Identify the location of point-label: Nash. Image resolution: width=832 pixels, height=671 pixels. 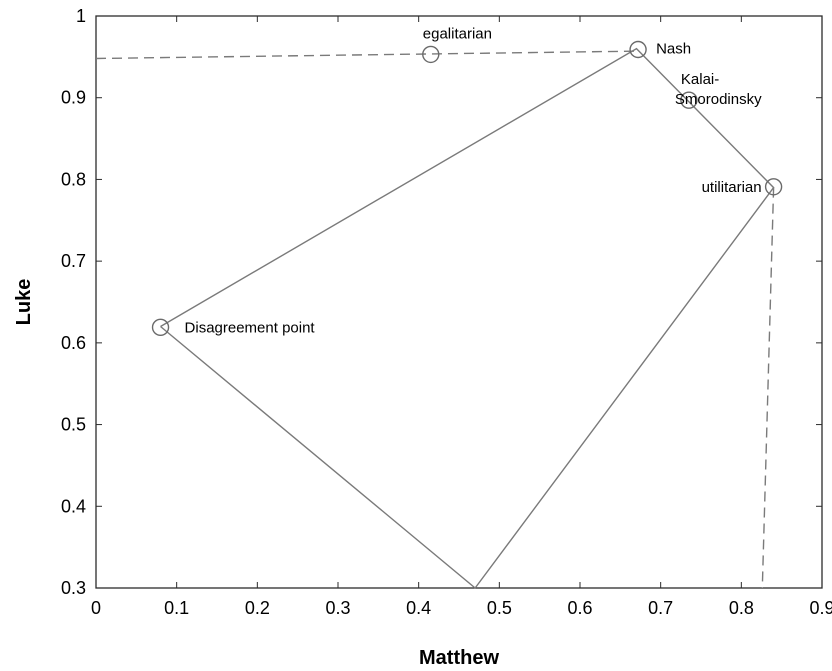
(673, 49).